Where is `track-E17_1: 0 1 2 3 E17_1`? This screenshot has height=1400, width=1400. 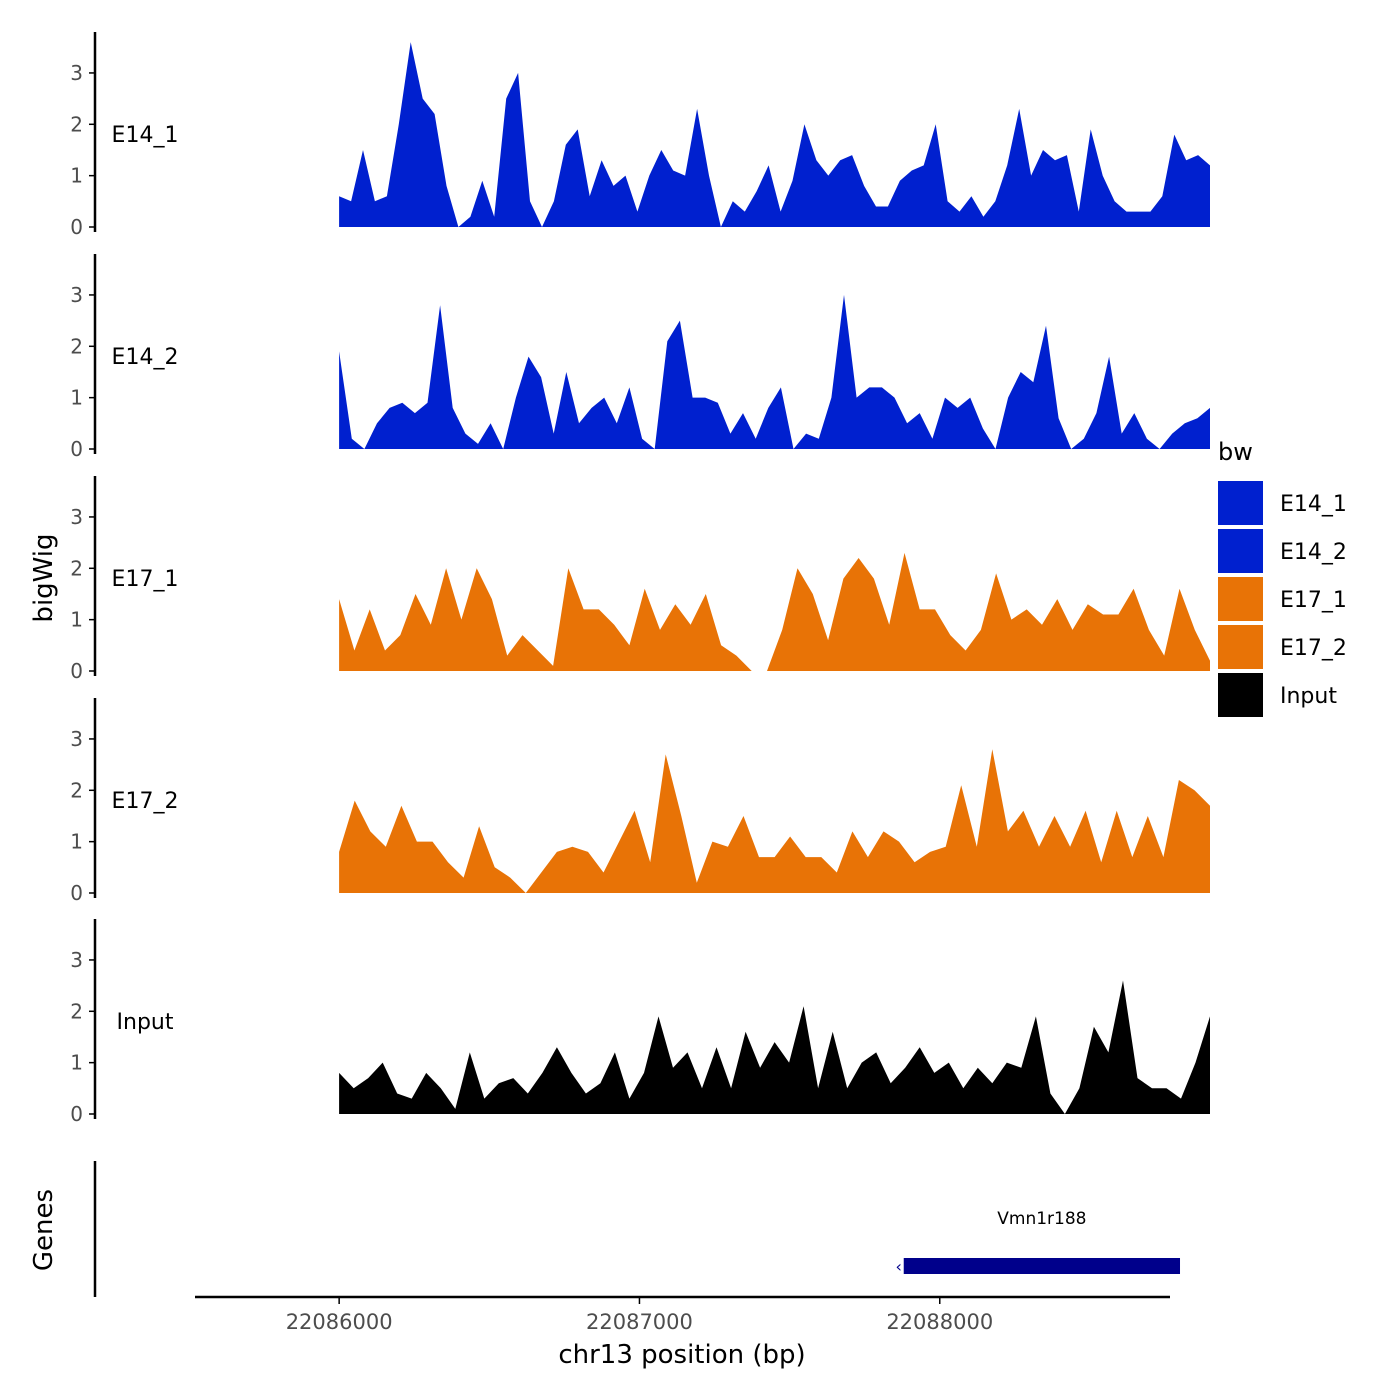 track-E17_1: 0 1 2 3 E17_1 is located at coordinates (640, 579).